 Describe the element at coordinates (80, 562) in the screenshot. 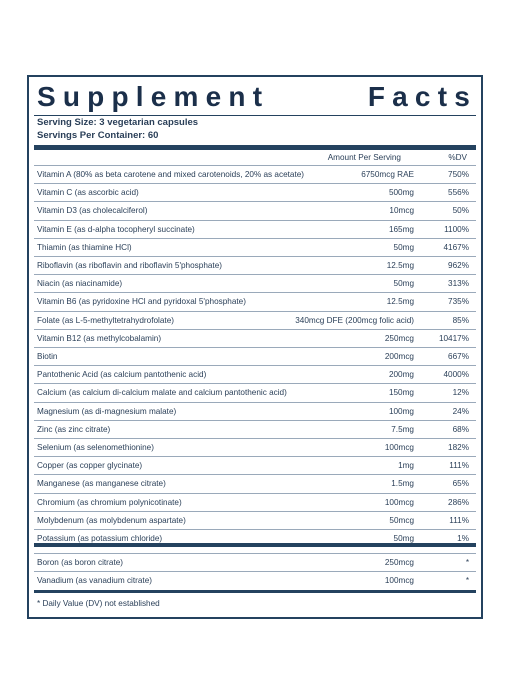

I see `nutrient-name: Boron (as boron citrate)` at that location.